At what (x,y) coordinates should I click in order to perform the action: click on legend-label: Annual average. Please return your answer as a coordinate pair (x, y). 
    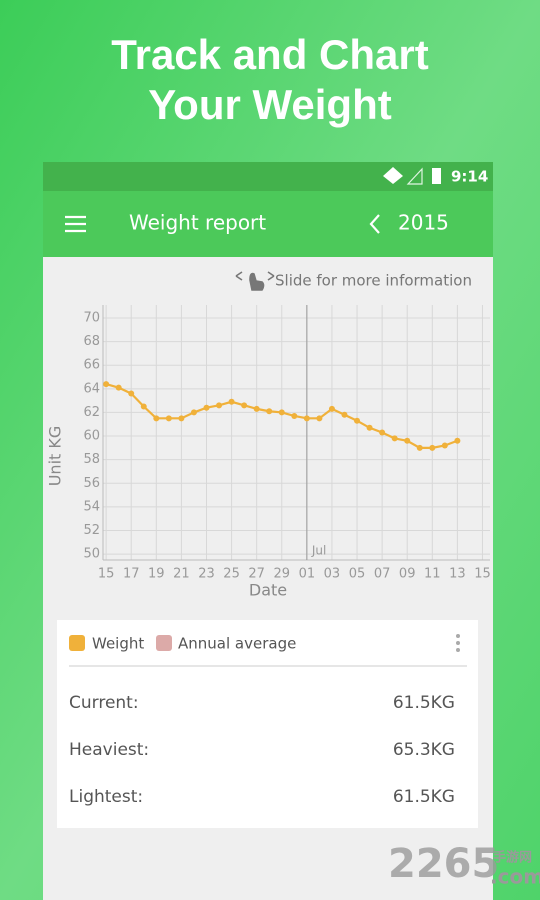
    Looking at the image, I should click on (237, 644).